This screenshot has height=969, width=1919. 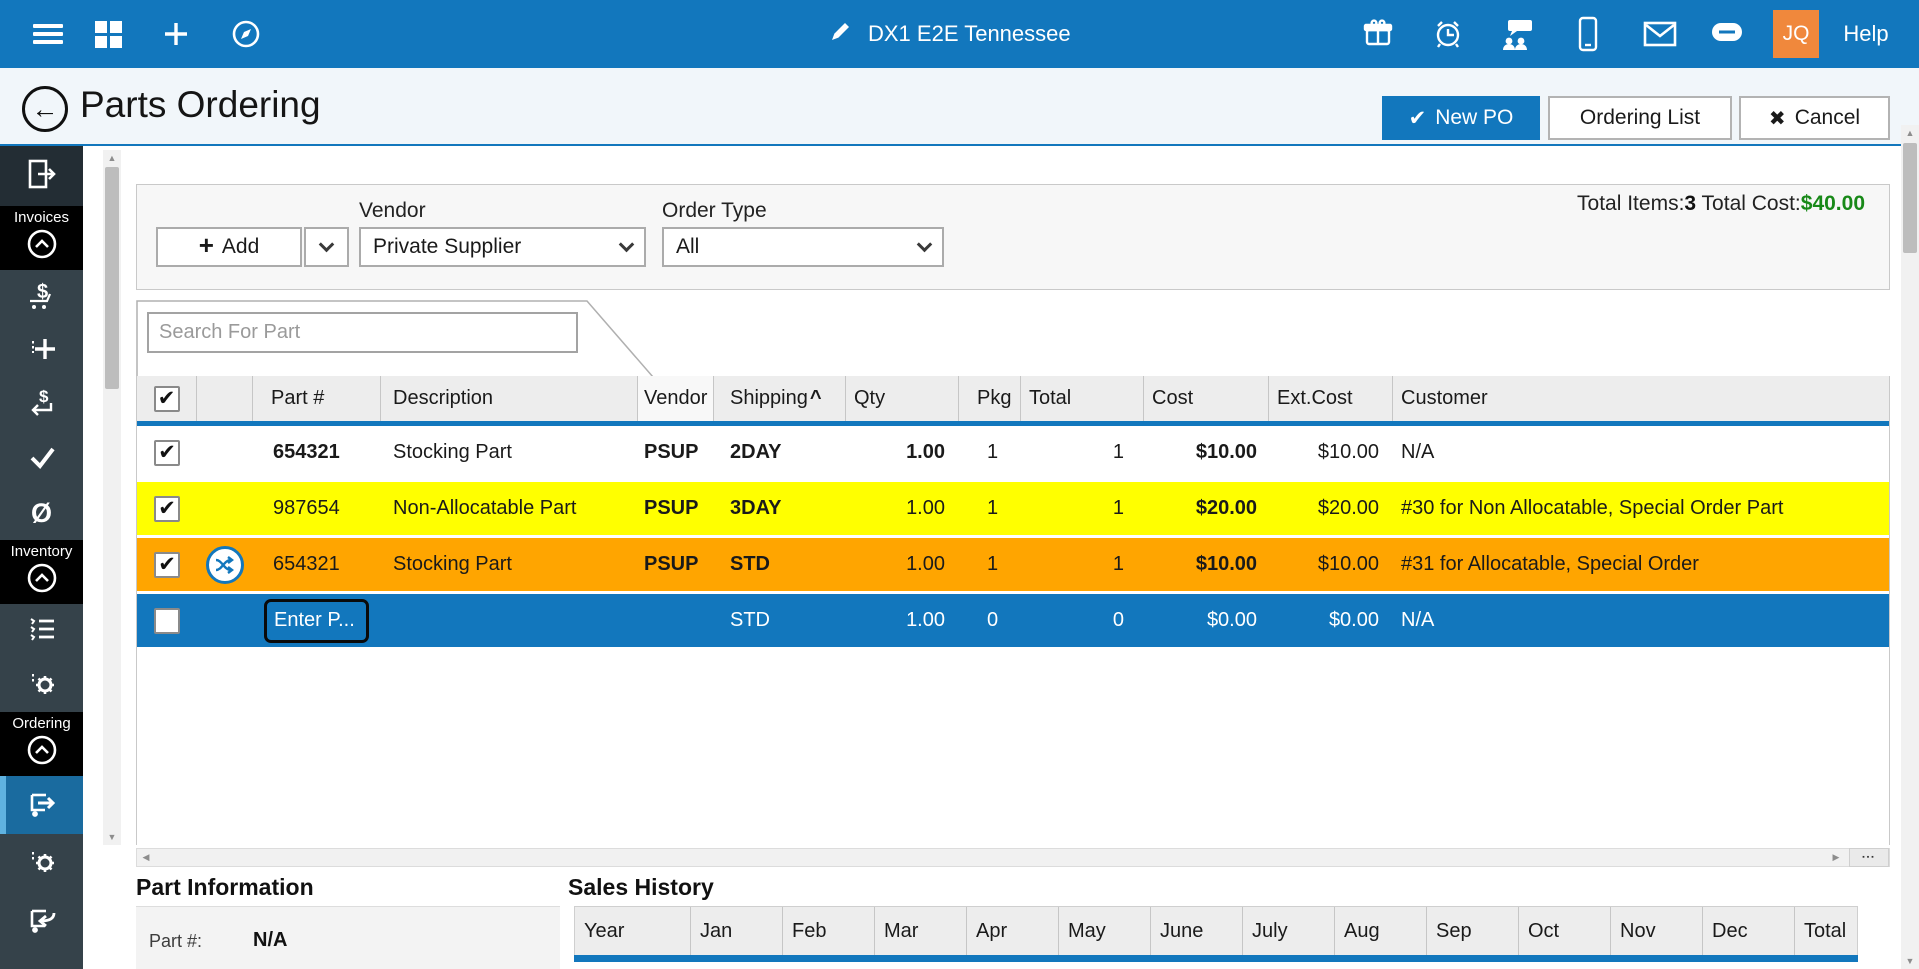 I want to click on back-arrow-icon: ←, so click(x=45, y=108).